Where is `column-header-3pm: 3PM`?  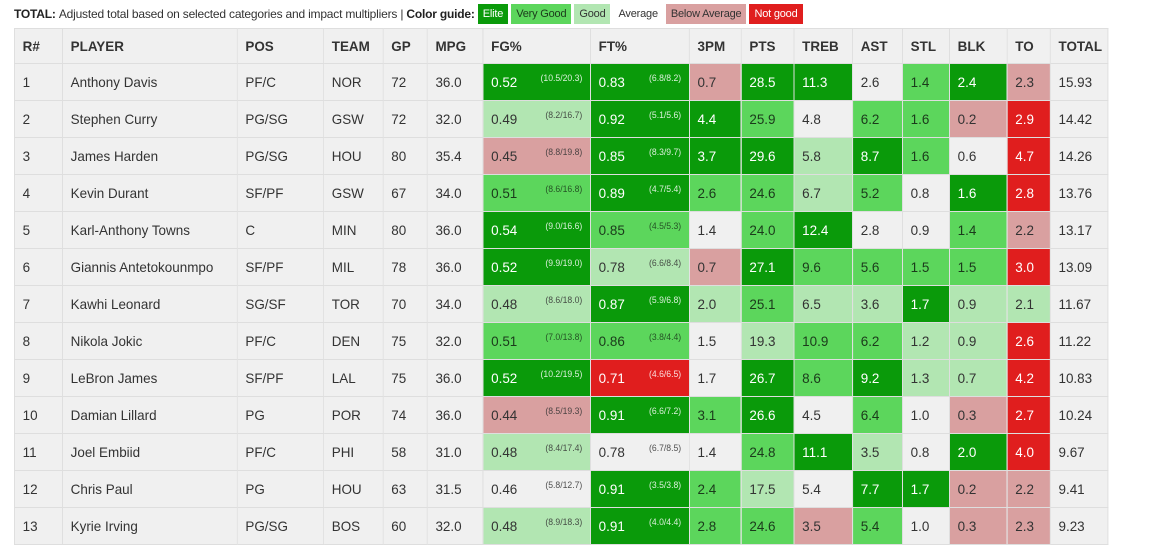
column-header-3pm: 3PM is located at coordinates (715, 46).